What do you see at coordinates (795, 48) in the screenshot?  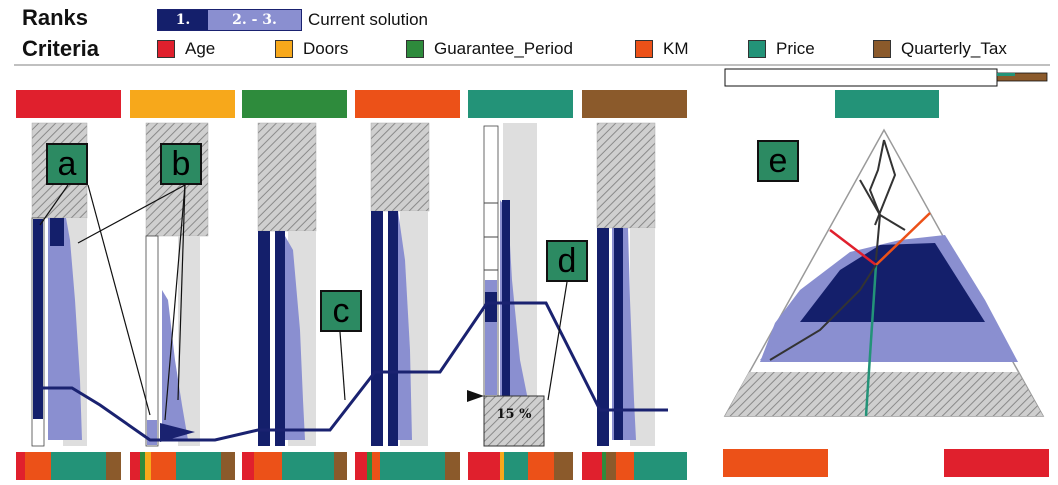 I see `legend-label: Price` at bounding box center [795, 48].